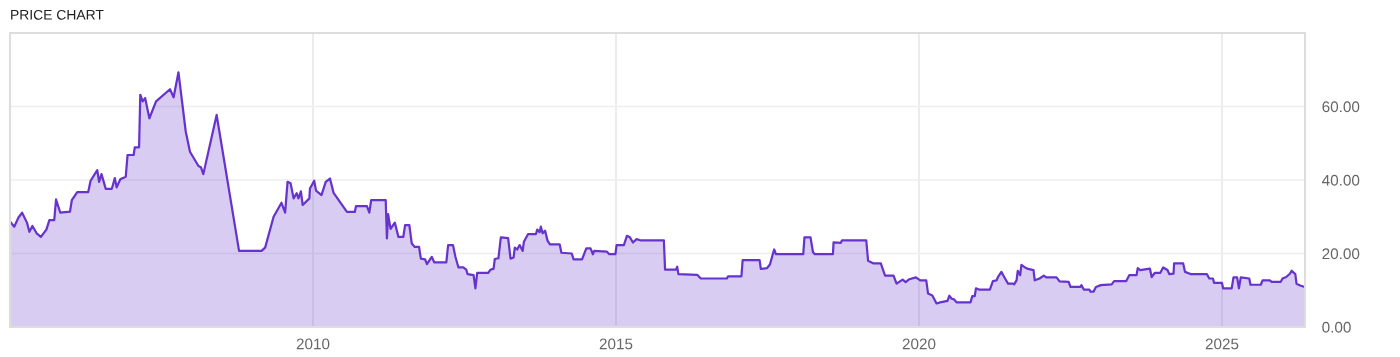  Describe the element at coordinates (616, 344) in the screenshot. I see `x-tick-label: 2015` at that location.